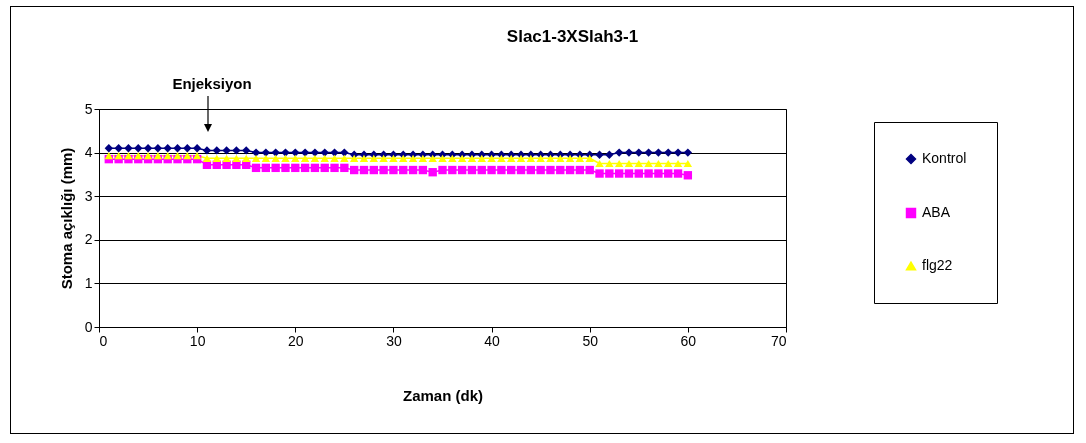  Describe the element at coordinates (936, 212) in the screenshot. I see `legend-label: ABA` at that location.